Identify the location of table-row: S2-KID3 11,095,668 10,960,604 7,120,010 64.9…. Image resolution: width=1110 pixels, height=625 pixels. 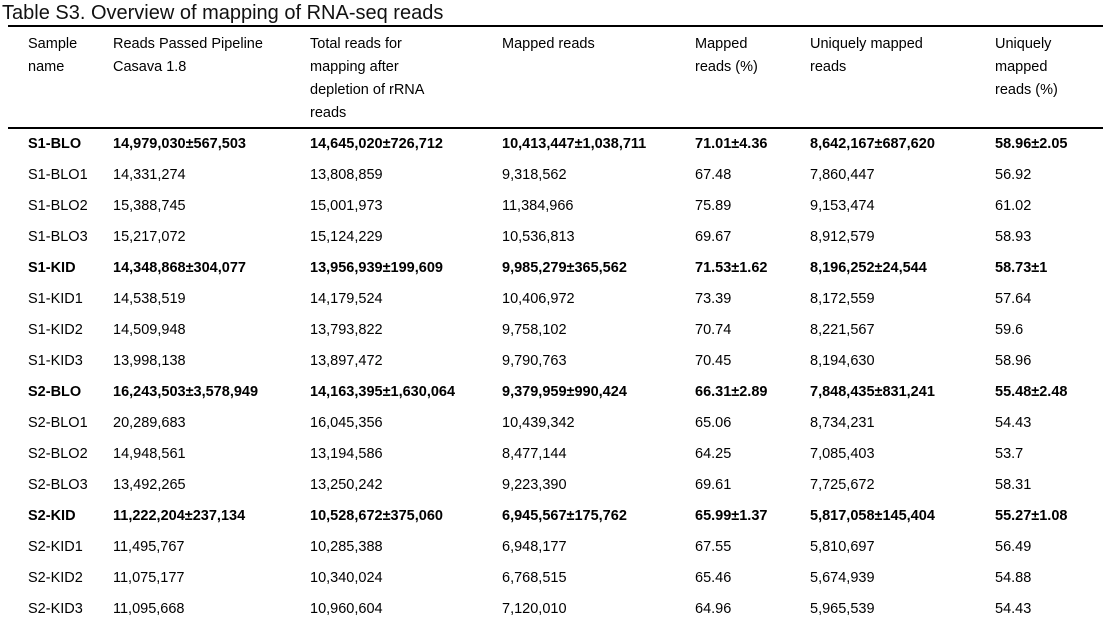
(555, 608).